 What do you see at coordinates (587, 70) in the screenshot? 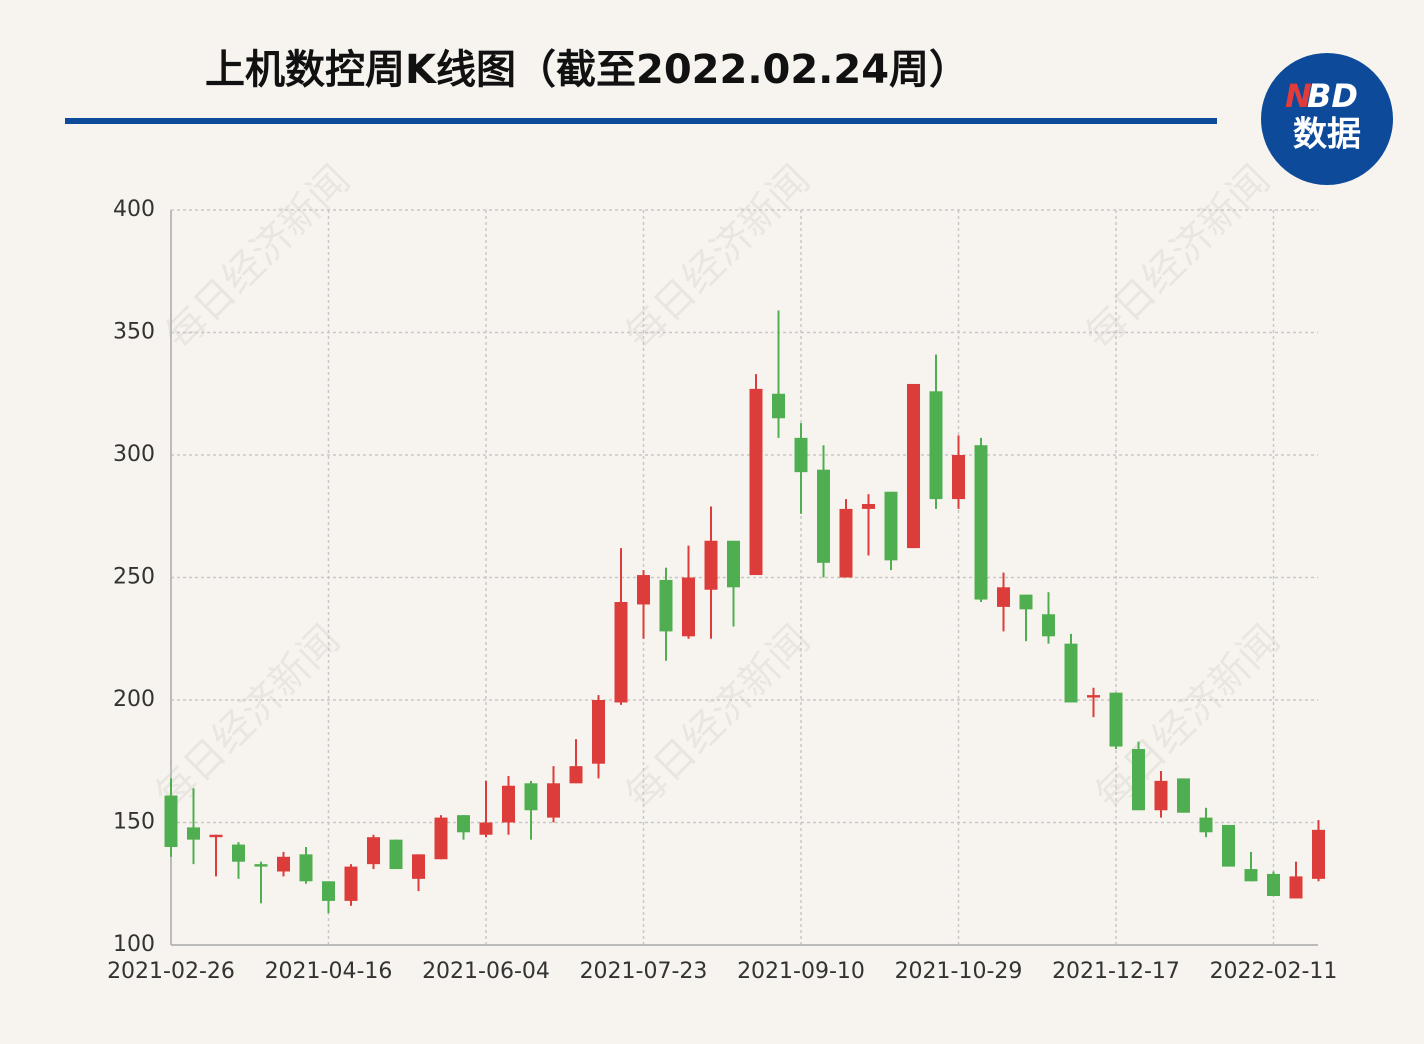
I see `chart-title: 上机数控周K线图（截至2022.02.24周）` at bounding box center [587, 70].